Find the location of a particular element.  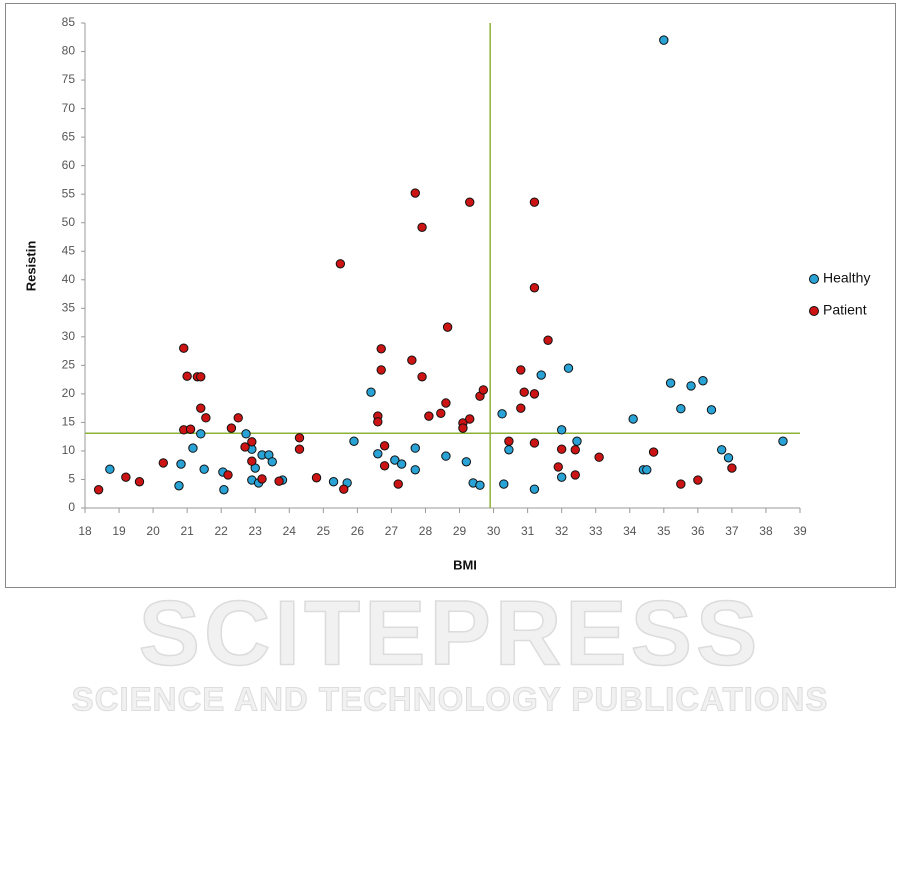

x-tick-label: 22 is located at coordinates (222, 531).